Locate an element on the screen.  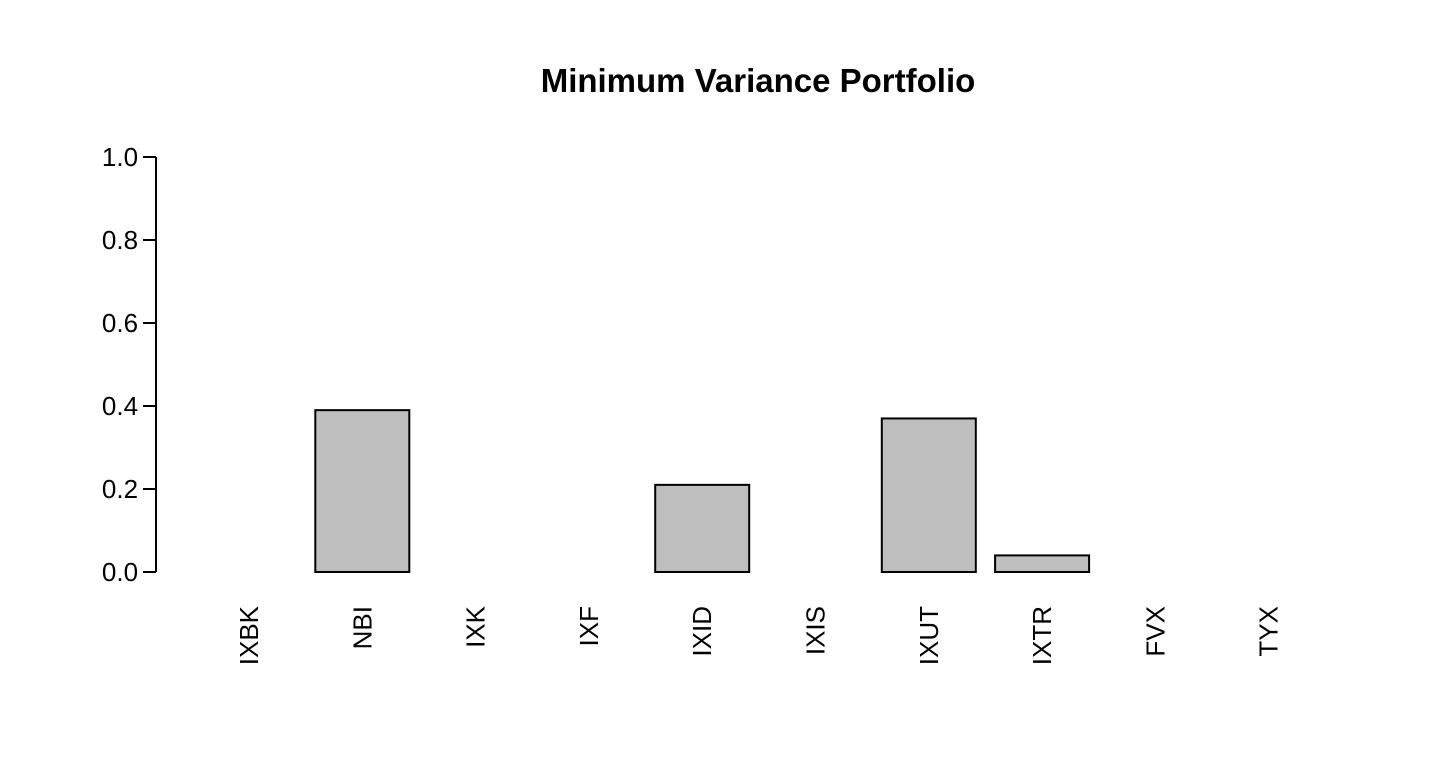
x-category-label: IXIS is located at coordinates (816, 630).